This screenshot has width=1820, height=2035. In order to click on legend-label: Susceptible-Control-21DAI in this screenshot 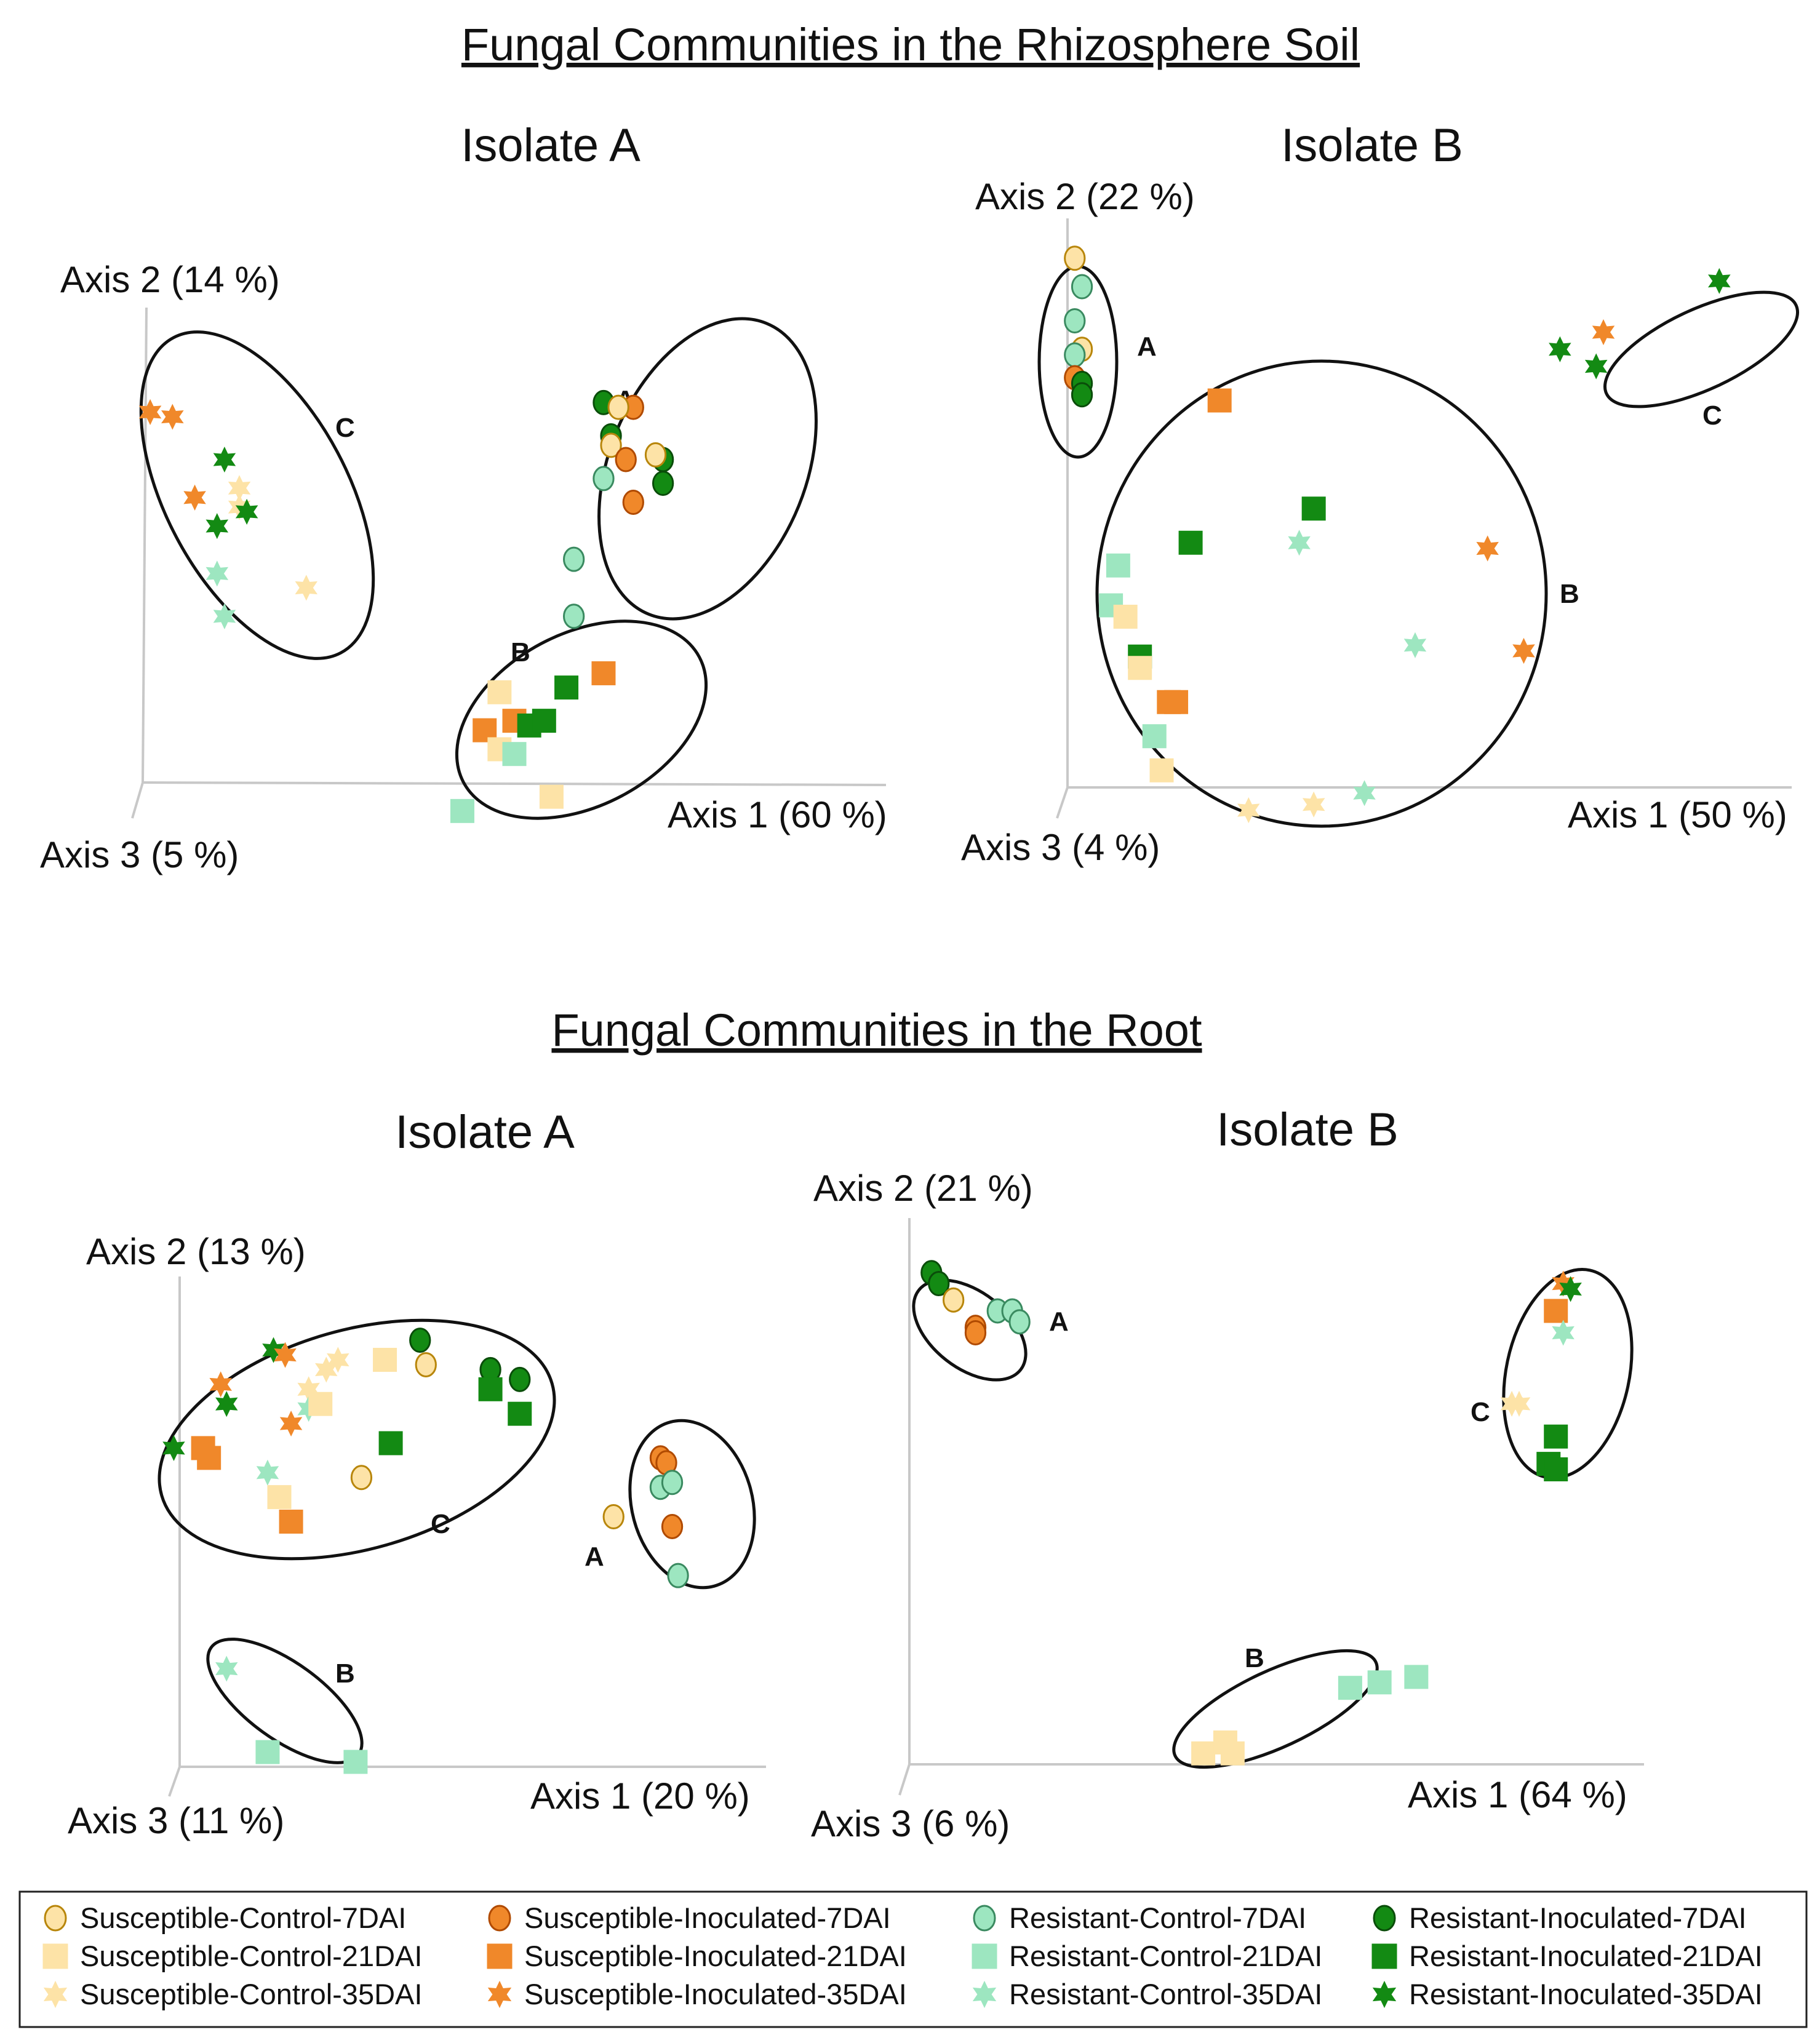, I will do `click(251, 1956)`.